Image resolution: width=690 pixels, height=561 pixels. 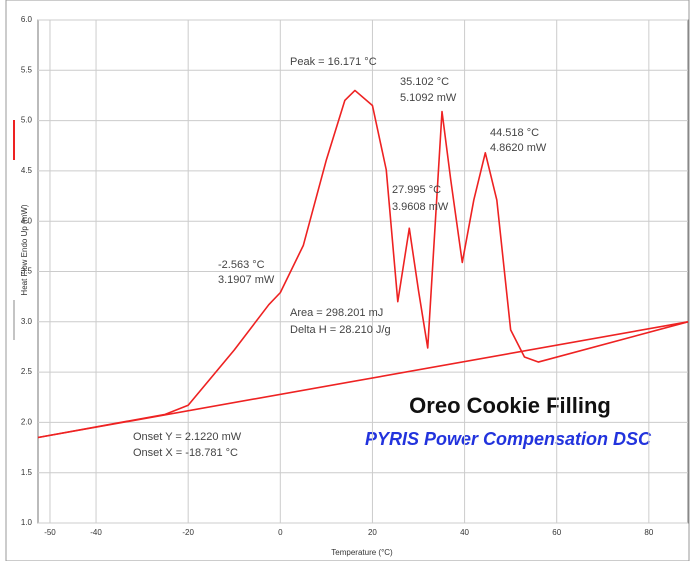 What do you see at coordinates (514, 133) in the screenshot?
I see `annotation: 44.518 °C` at bounding box center [514, 133].